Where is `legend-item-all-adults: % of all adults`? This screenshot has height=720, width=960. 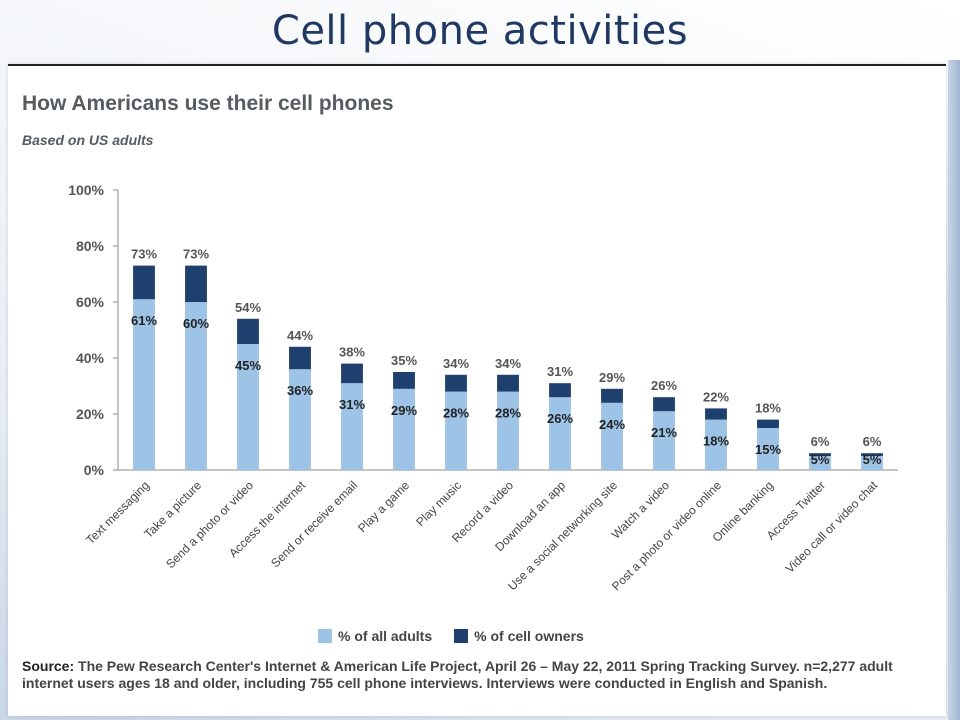 legend-item-all-adults: % of all adults is located at coordinates (375, 636).